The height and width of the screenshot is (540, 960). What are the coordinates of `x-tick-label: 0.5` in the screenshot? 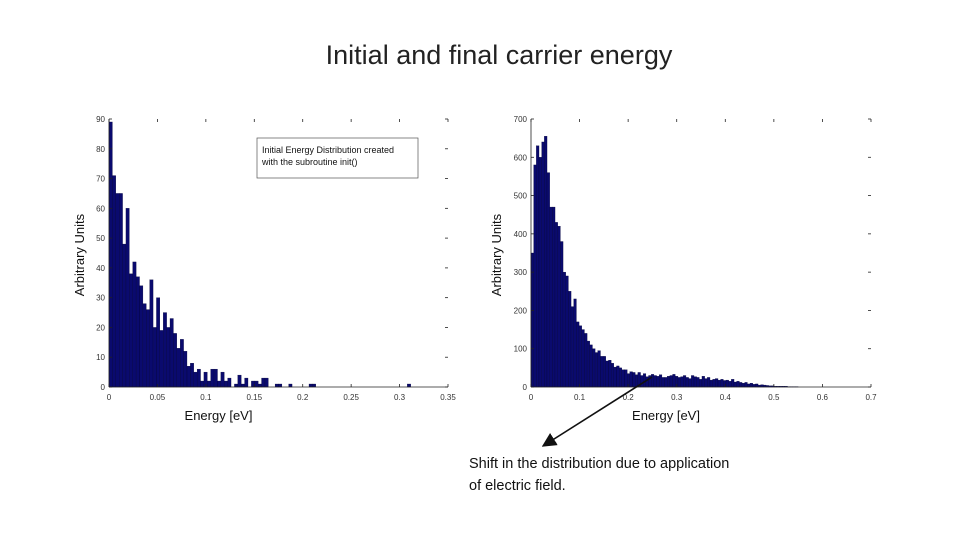 It's located at (774, 397).